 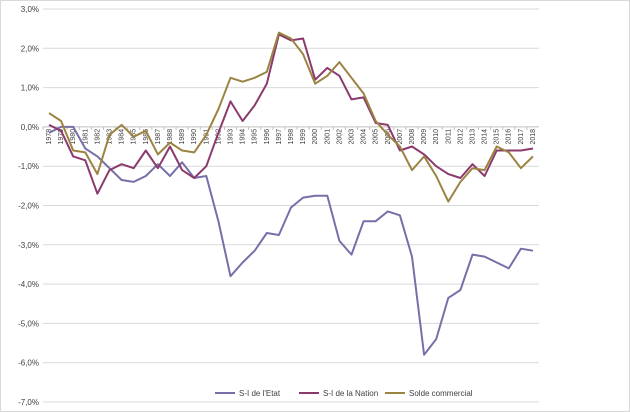 I want to click on x-tick-label: 2008, so click(x=412, y=137).